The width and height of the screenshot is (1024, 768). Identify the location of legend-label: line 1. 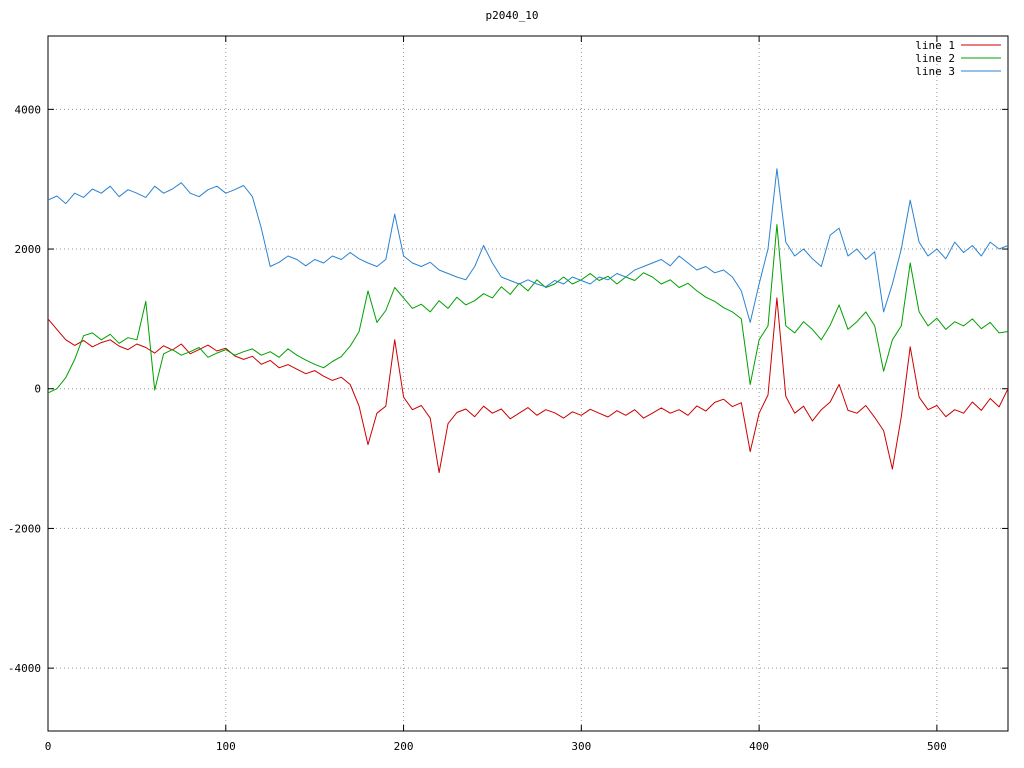
(935, 45).